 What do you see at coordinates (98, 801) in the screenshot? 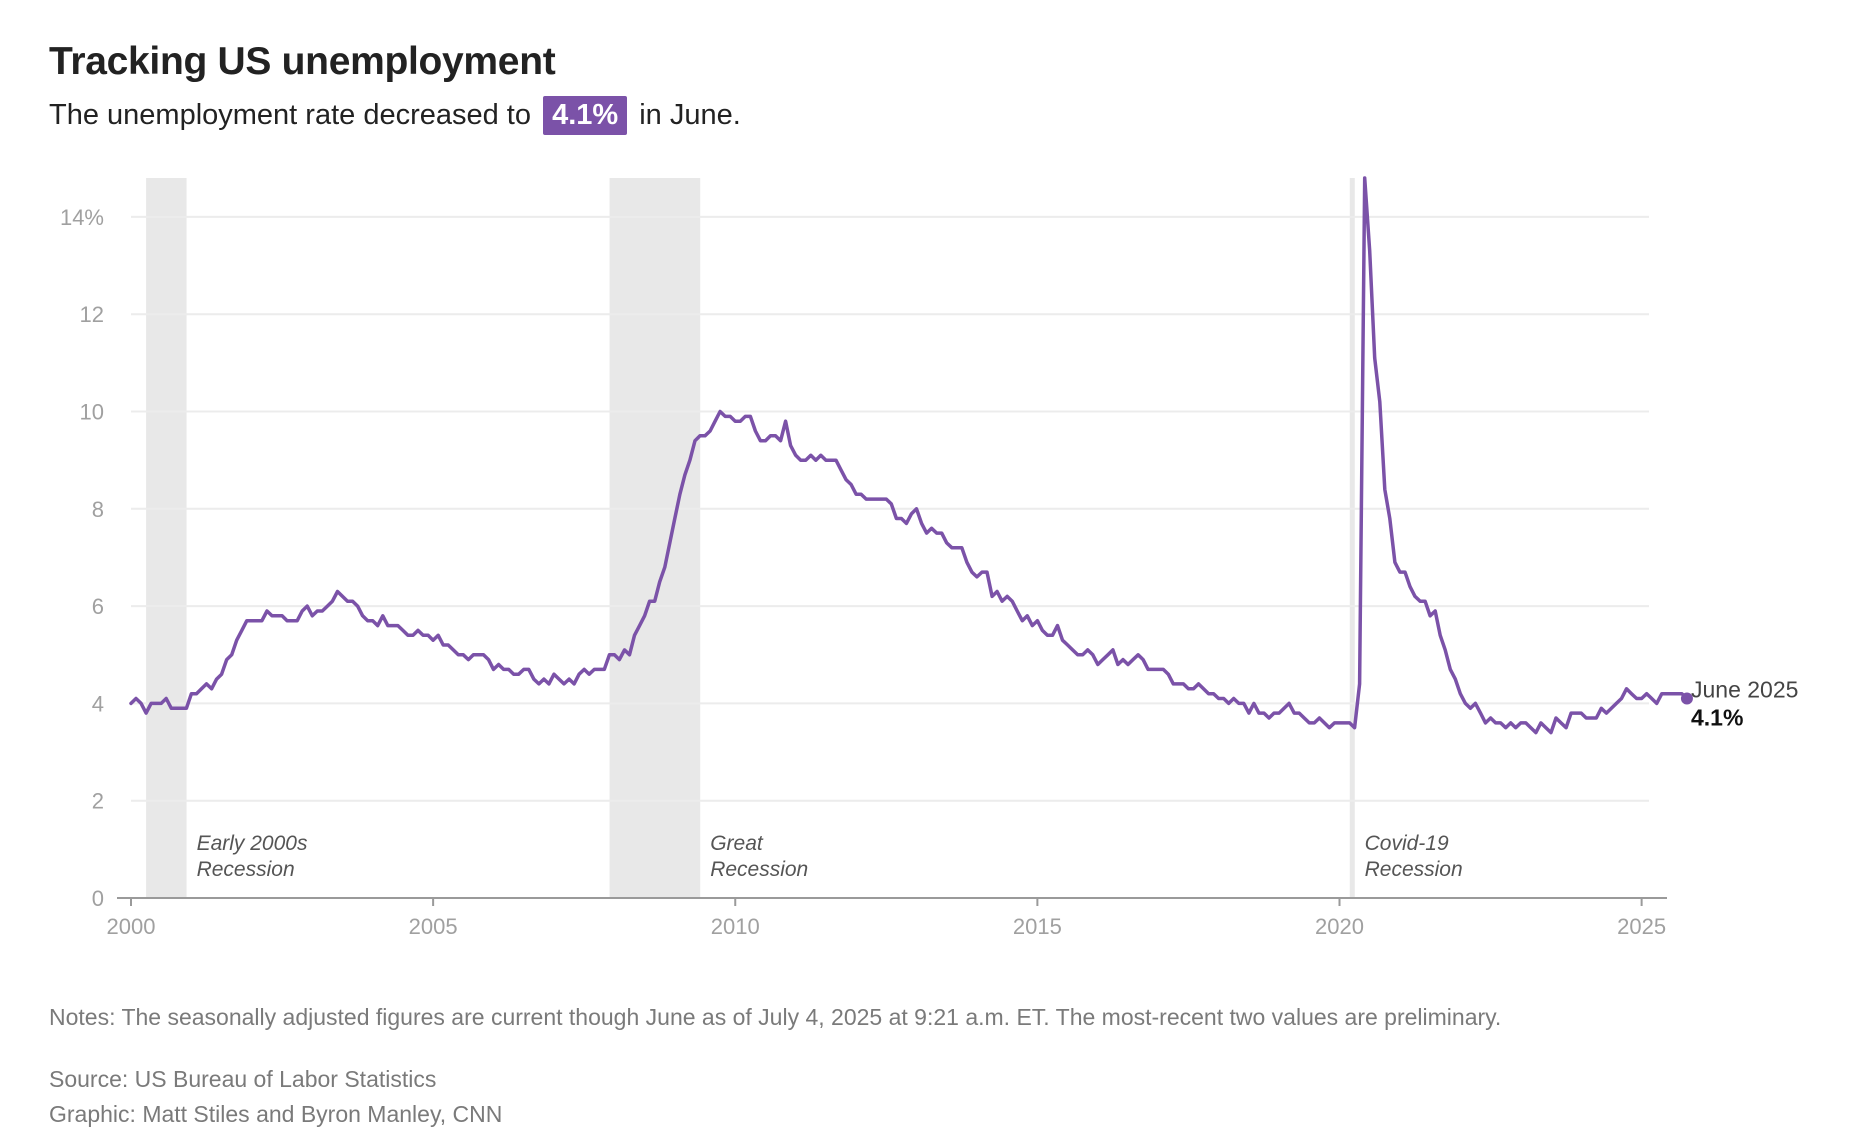
I see `y-tick-label: 2` at bounding box center [98, 801].